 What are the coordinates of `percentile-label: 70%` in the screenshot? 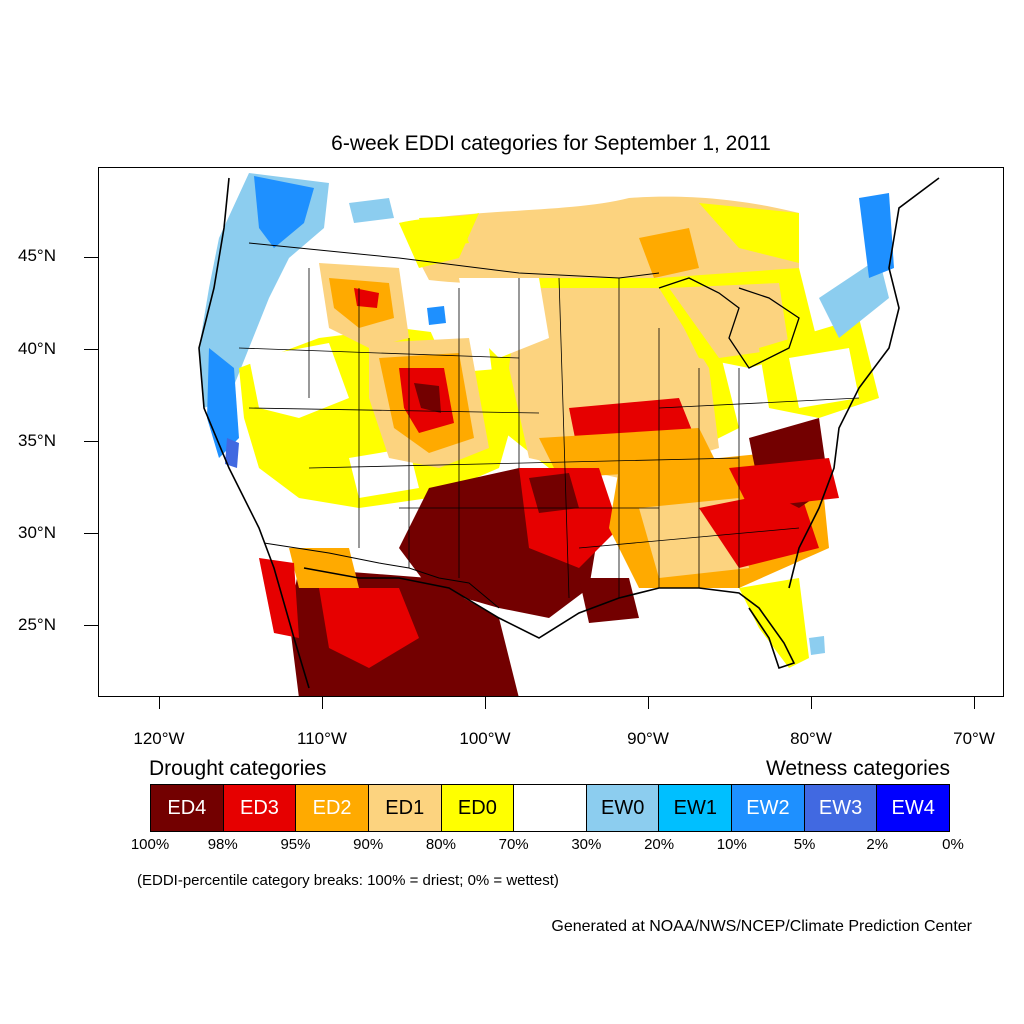 It's located at (513, 844).